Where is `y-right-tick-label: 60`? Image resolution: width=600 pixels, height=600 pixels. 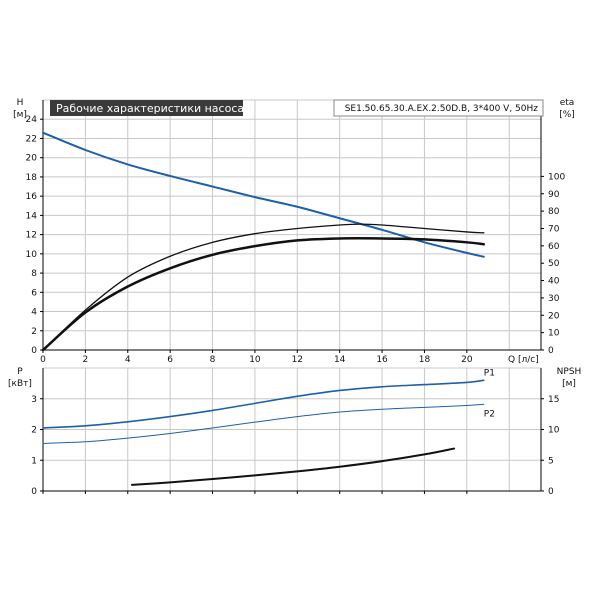
y-right-tick-label: 60 is located at coordinates (554, 247).